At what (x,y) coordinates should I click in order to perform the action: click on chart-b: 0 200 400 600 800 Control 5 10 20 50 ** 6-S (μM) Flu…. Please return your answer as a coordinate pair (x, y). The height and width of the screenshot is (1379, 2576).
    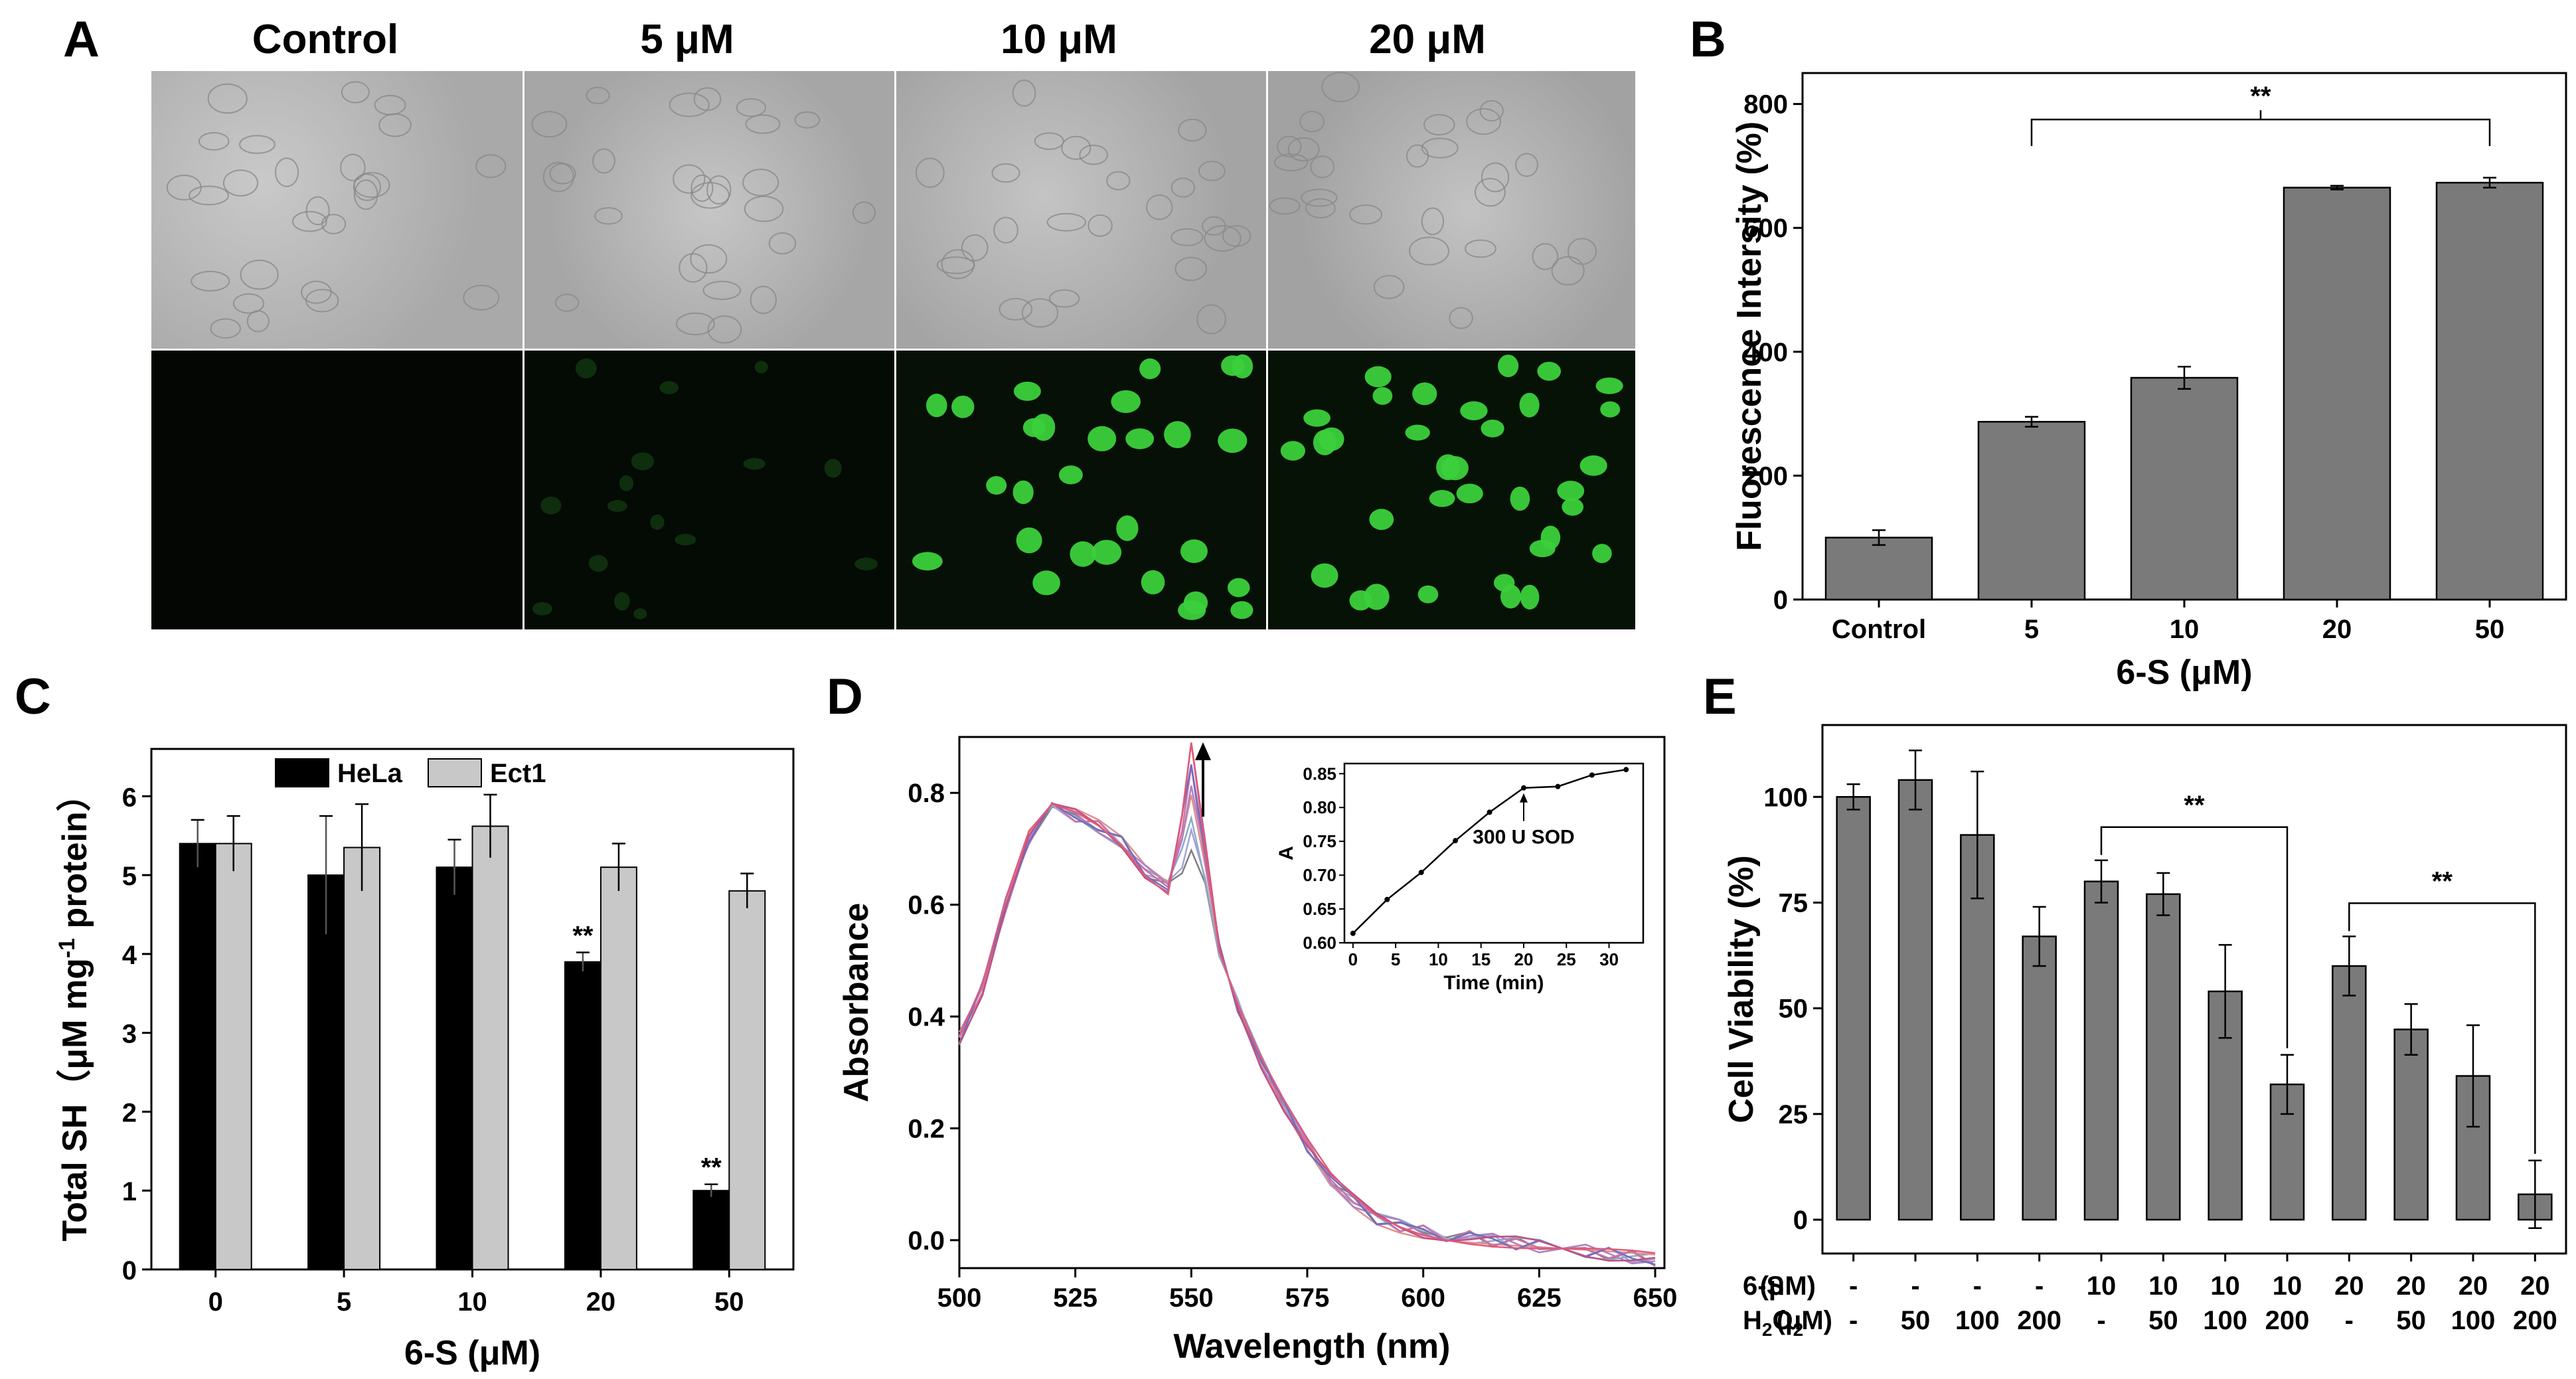
    Looking at the image, I should click on (2148, 382).